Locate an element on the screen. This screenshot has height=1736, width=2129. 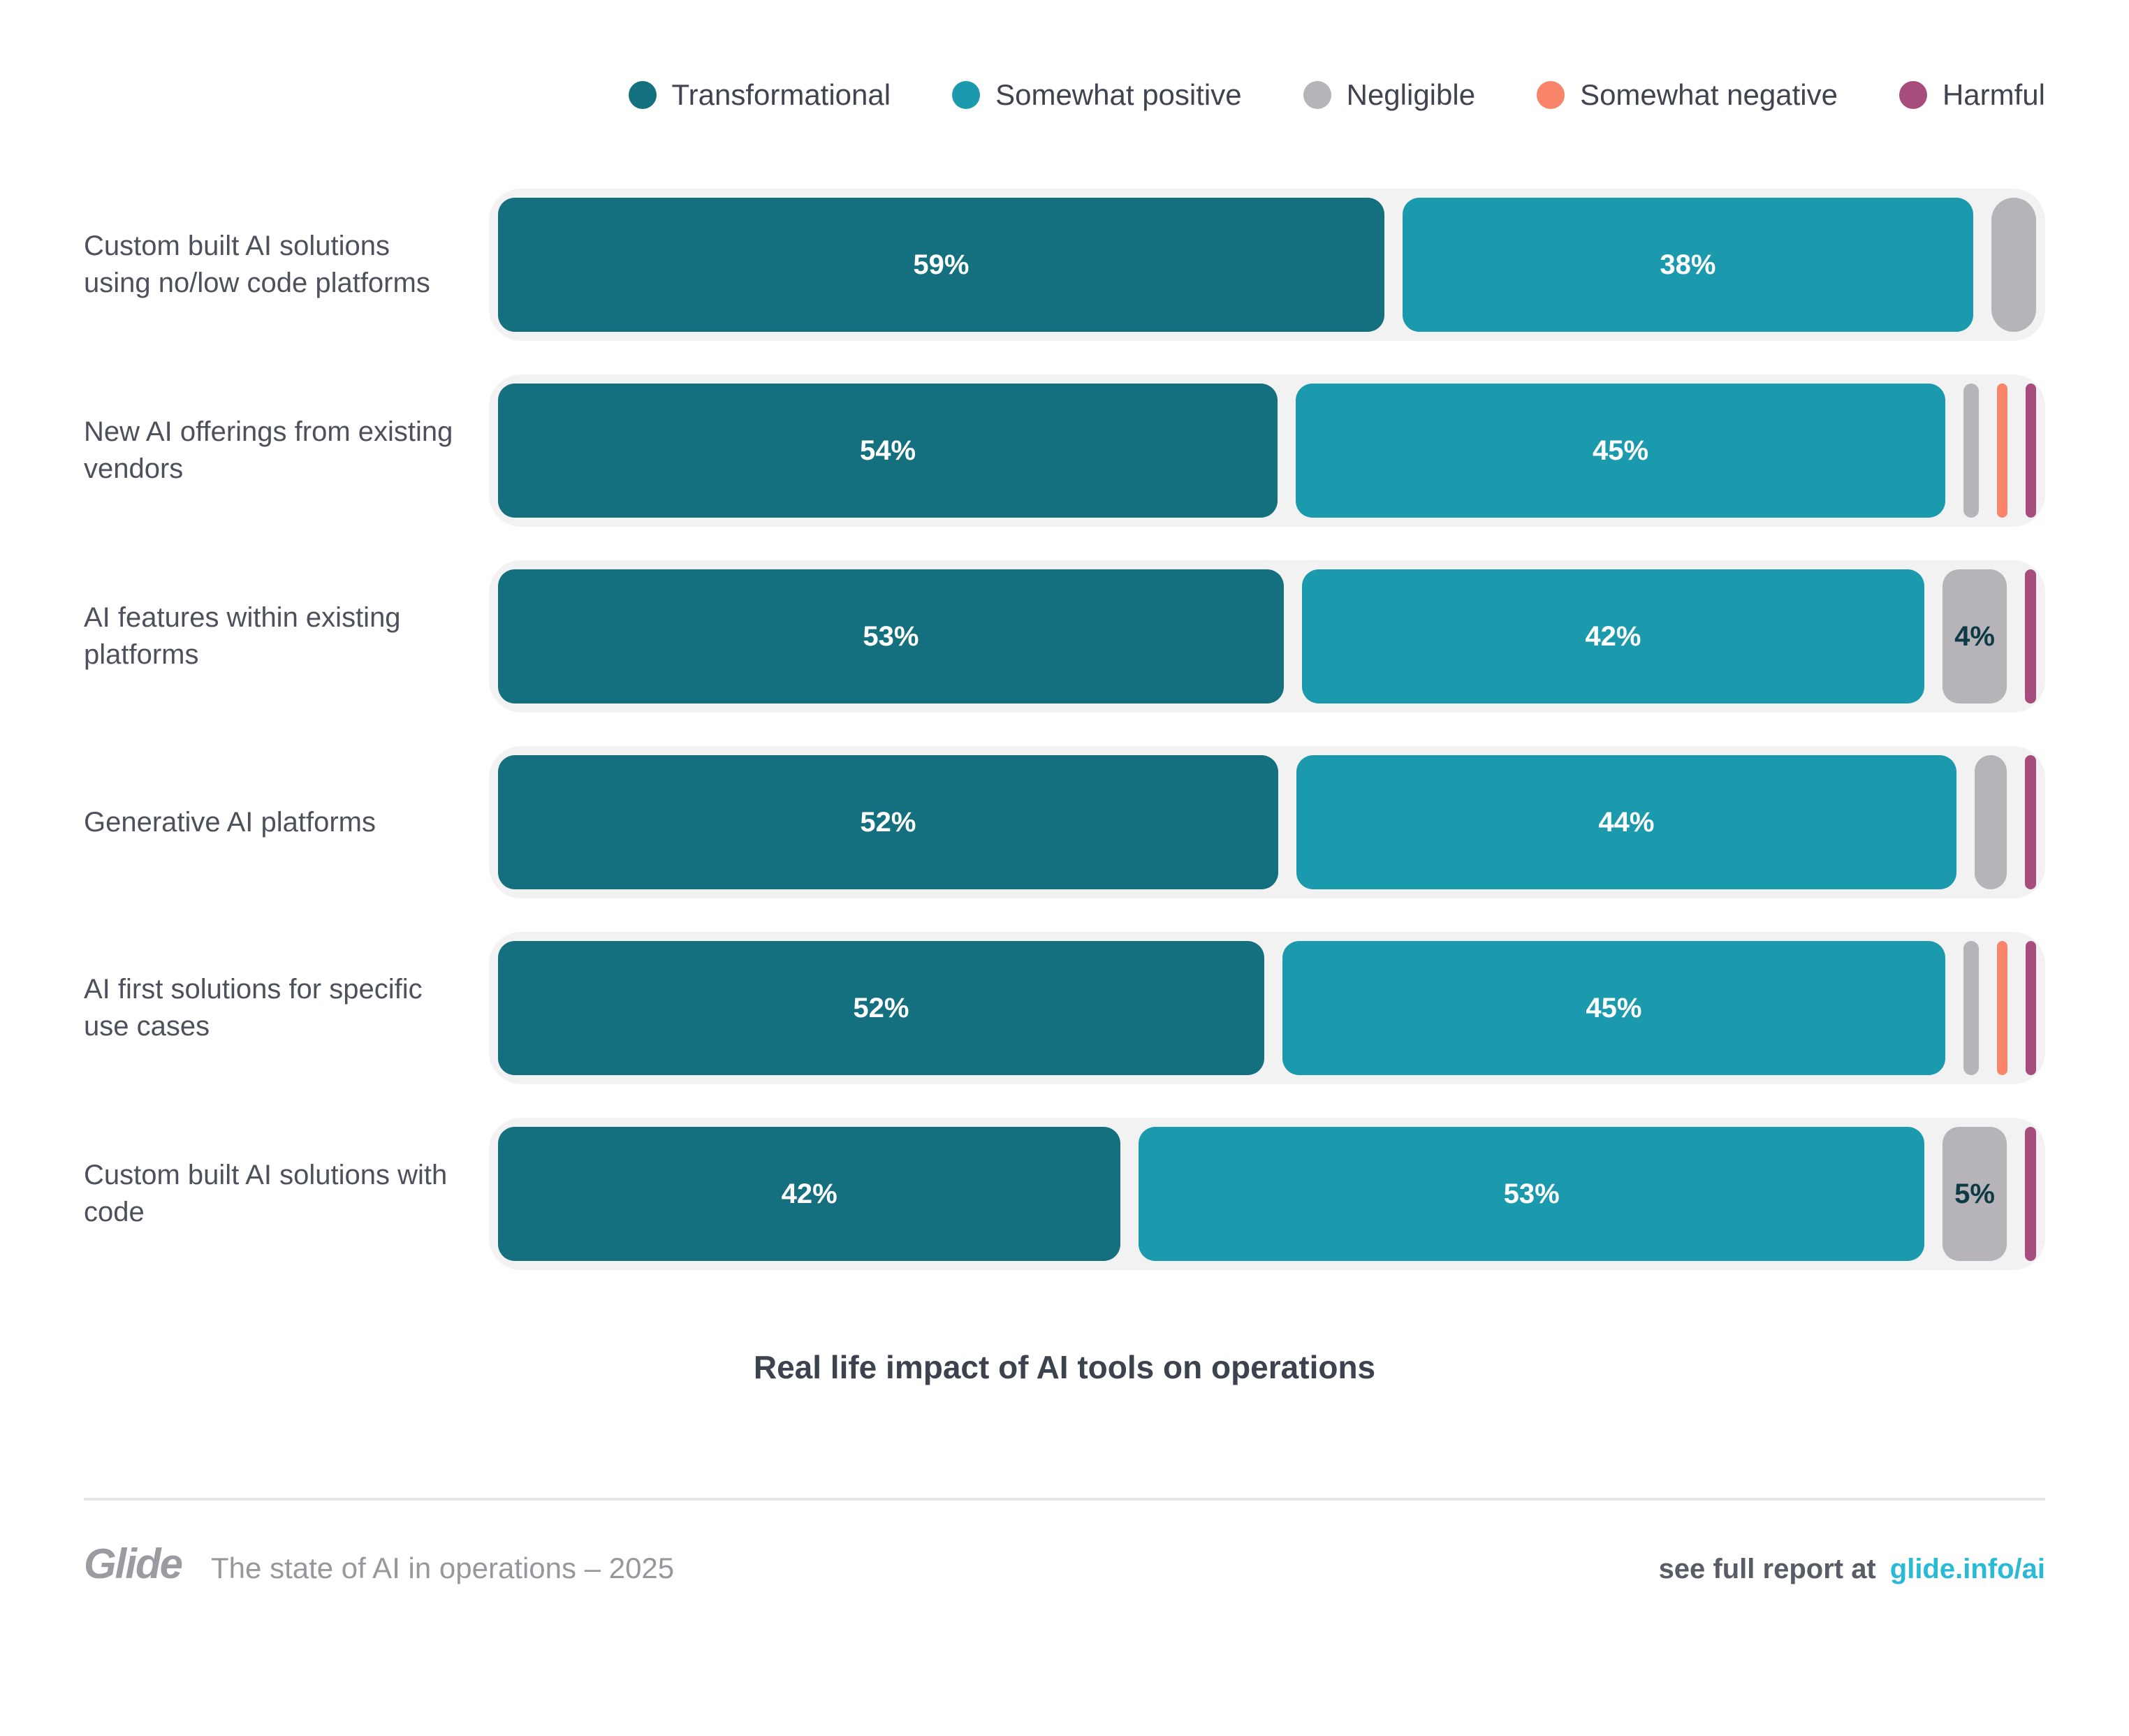
row-label: New AI offerings from existing vendors is located at coordinates (268, 450).